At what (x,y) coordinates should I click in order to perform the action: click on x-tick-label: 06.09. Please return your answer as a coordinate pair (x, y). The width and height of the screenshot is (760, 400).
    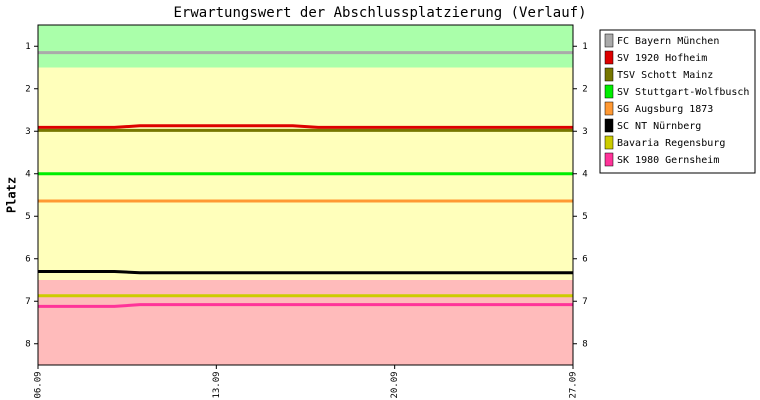
    Looking at the image, I should click on (39, 384).